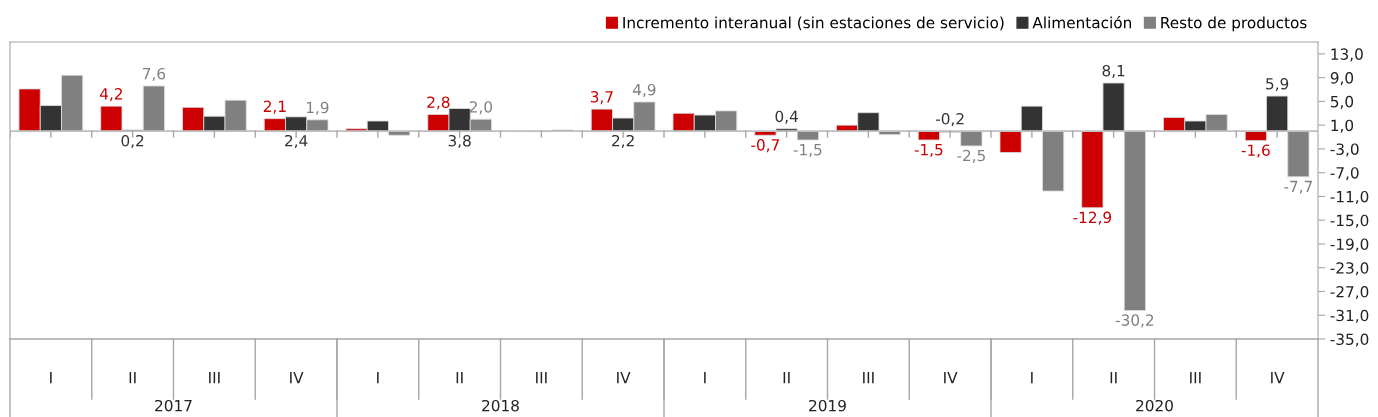 The image size is (1378, 417). Describe the element at coordinates (623, 141) in the screenshot. I see `data-label: 2,2` at that location.